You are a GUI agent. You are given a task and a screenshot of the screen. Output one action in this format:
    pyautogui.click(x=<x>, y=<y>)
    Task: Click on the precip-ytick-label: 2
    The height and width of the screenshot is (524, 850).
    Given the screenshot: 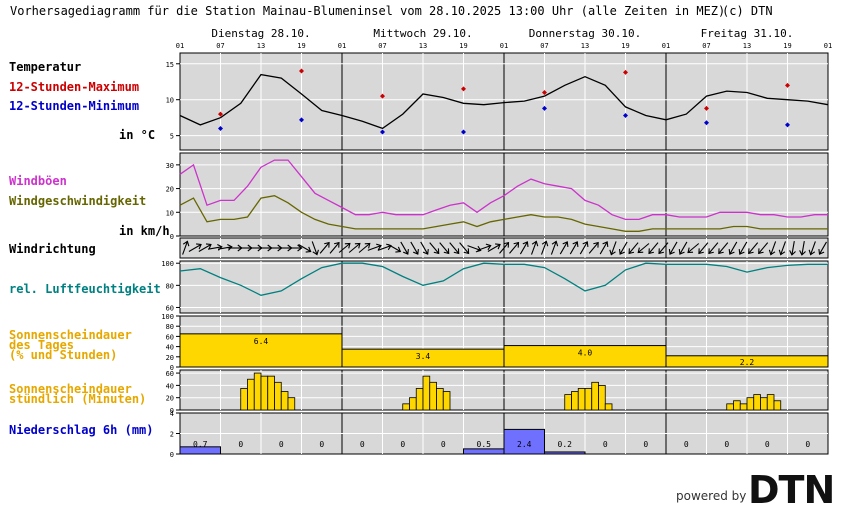 What is the action you would take?
    pyautogui.click(x=172, y=435)
    